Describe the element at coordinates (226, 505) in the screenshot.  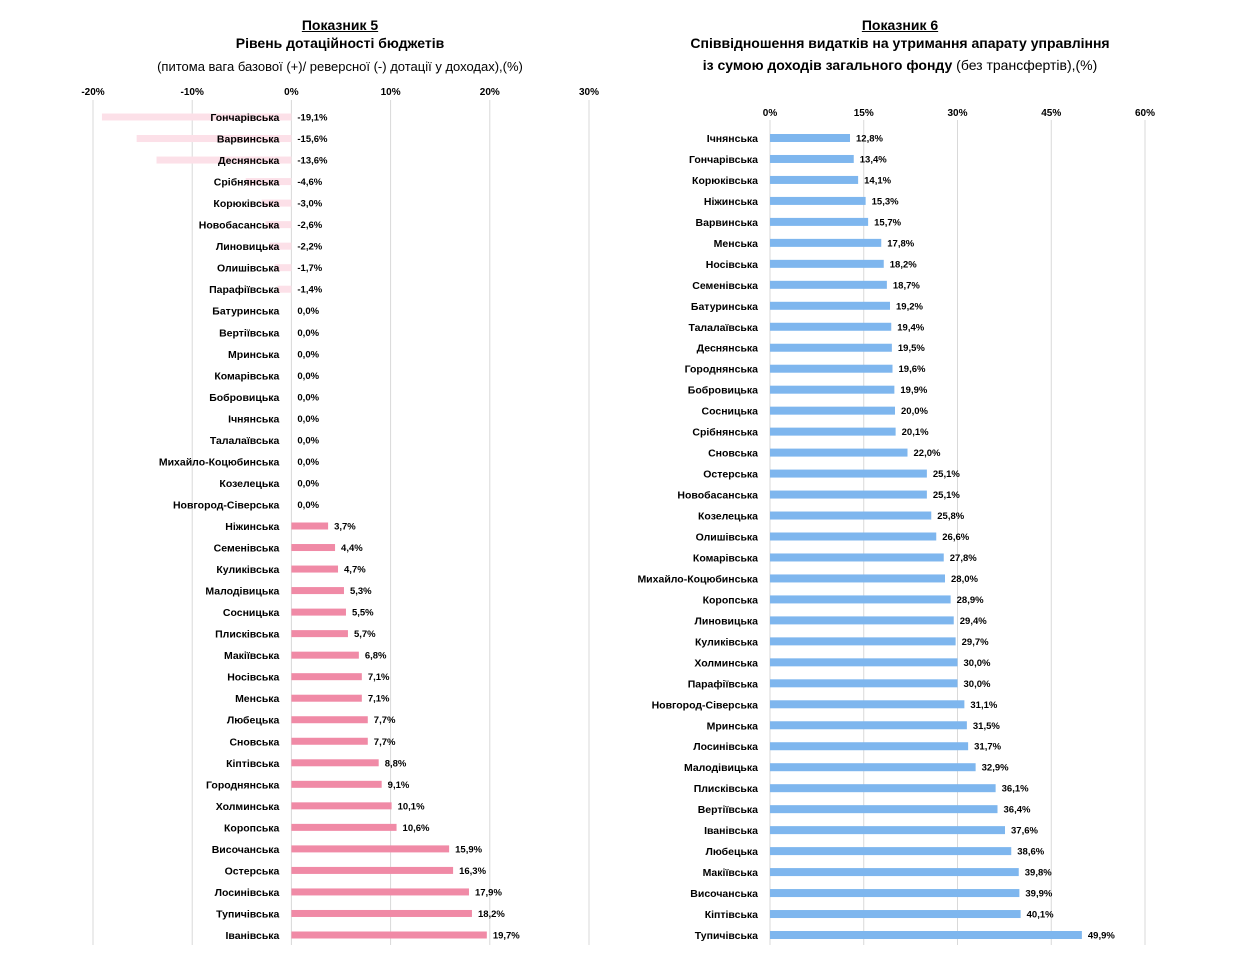
I see `left-category-label: Новгород-Сіверська` at that location.